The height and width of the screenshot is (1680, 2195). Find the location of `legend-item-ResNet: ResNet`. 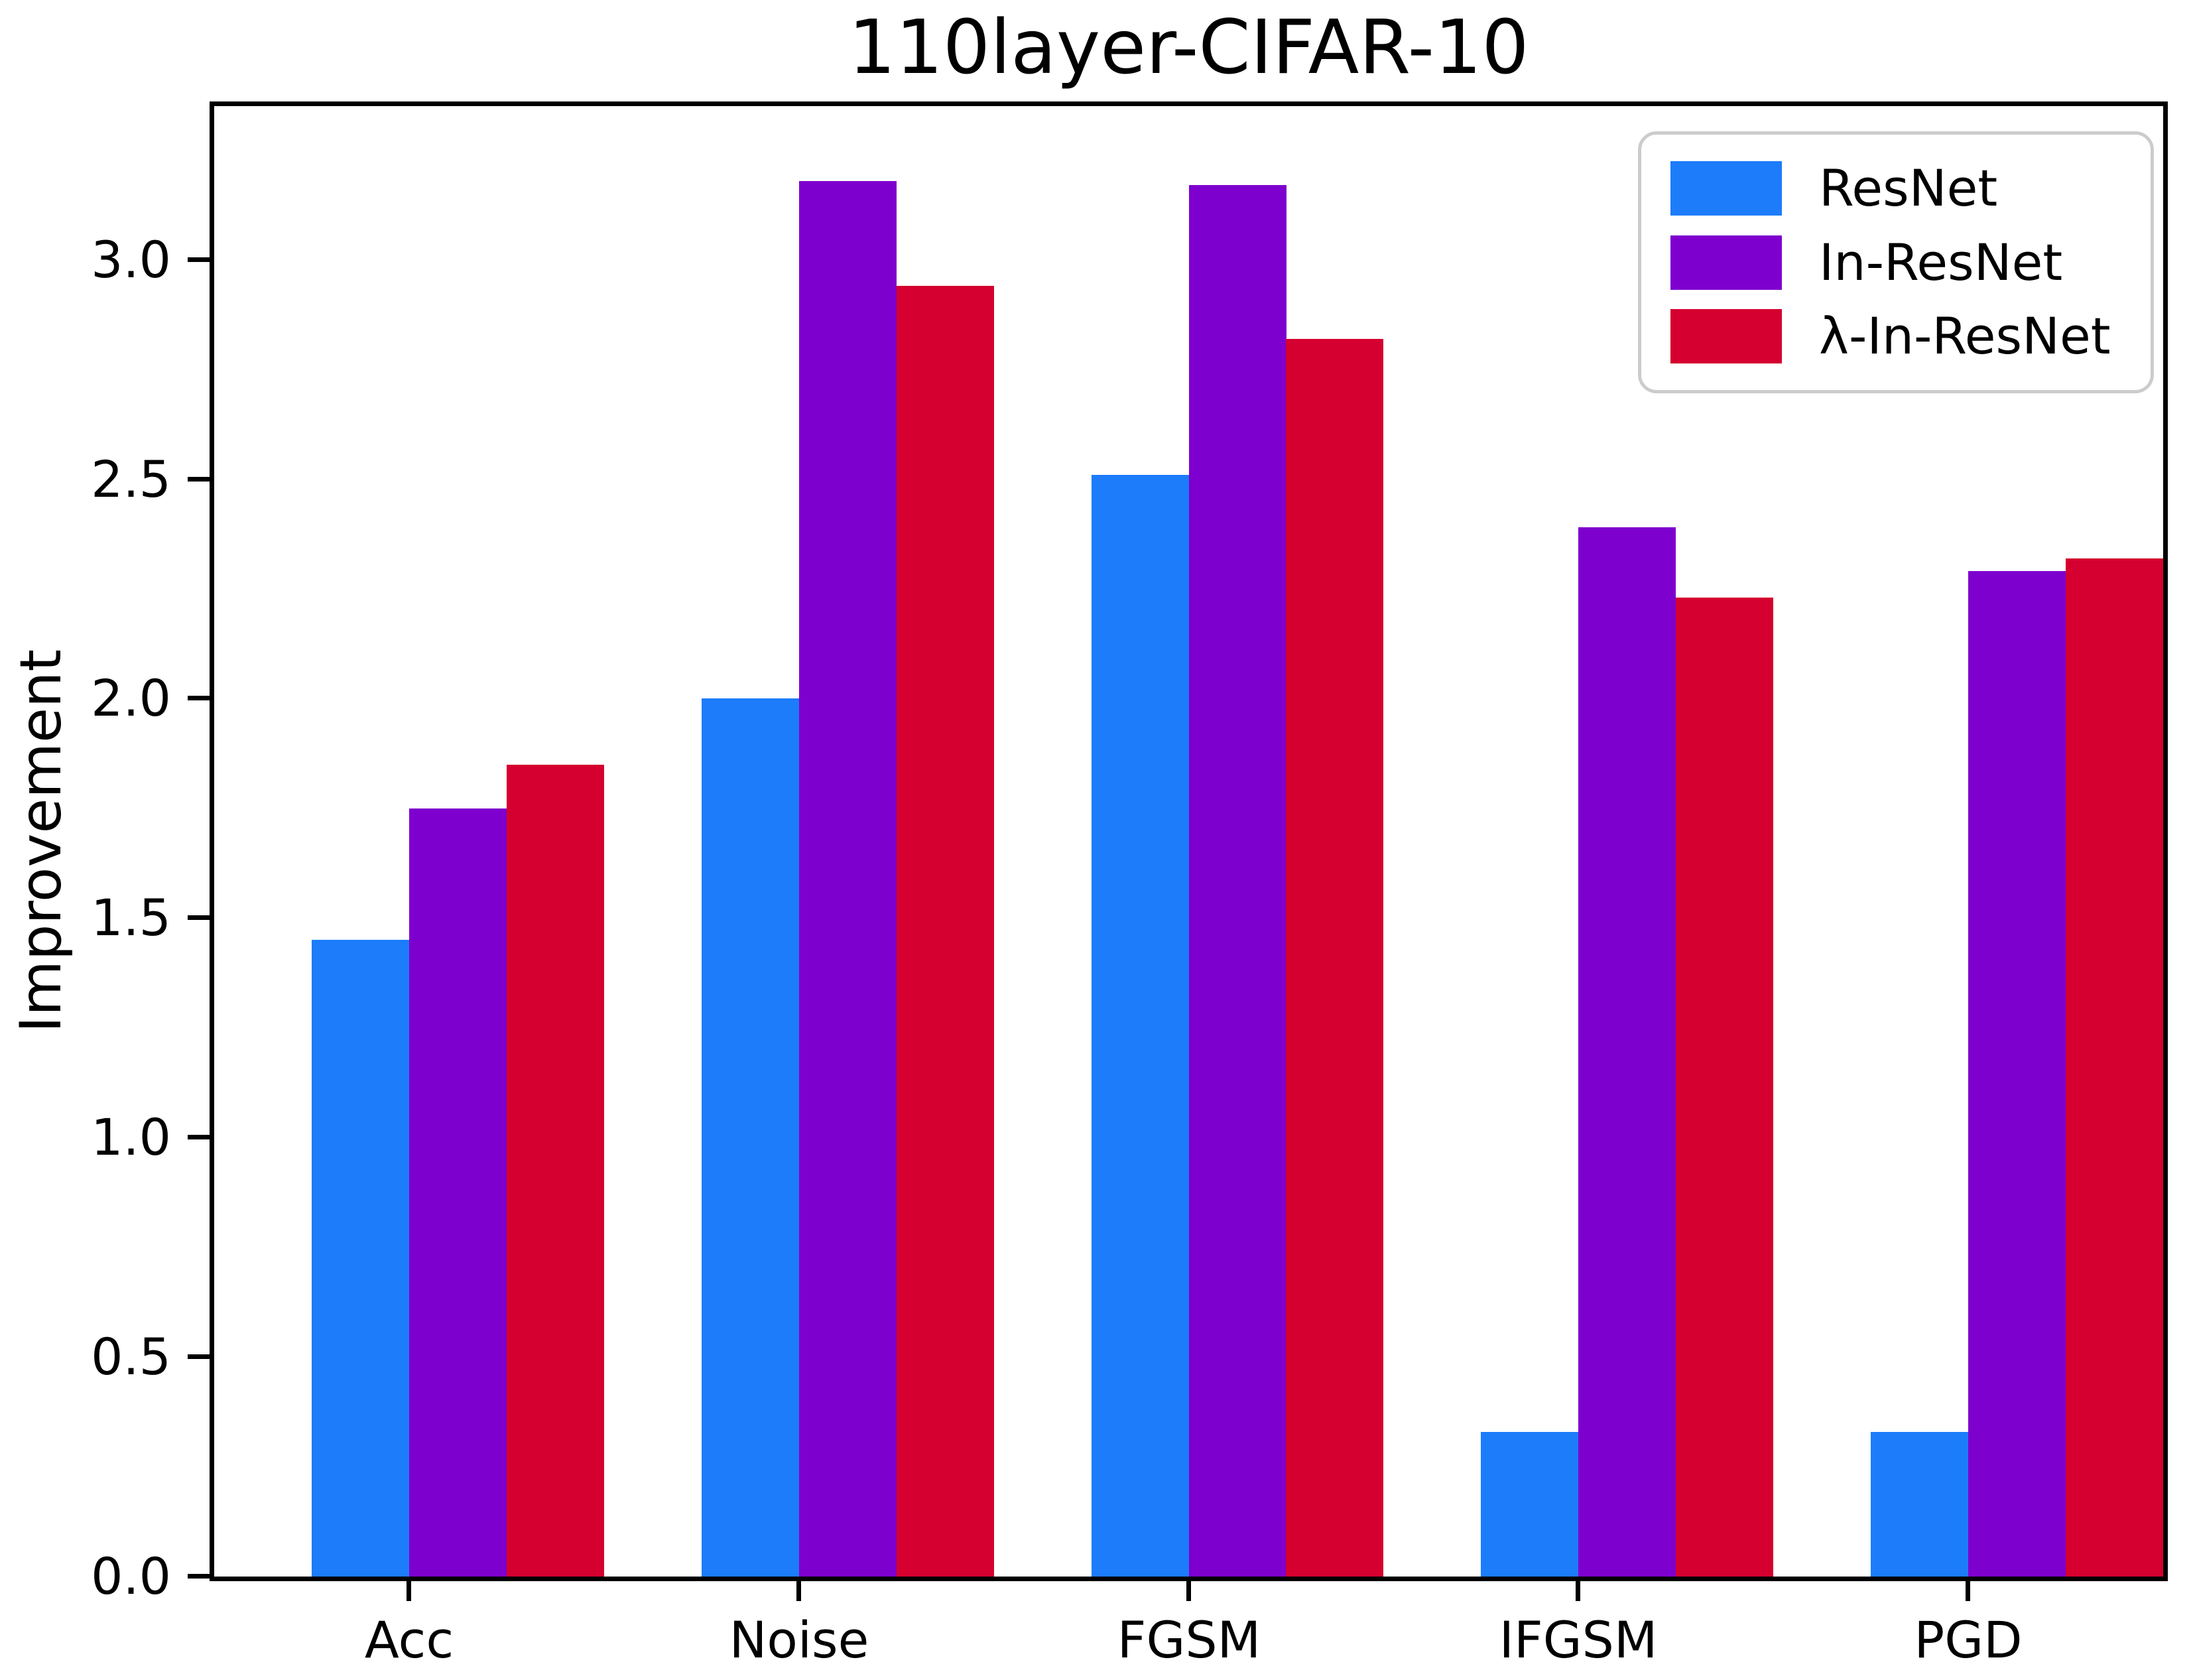

legend-item-ResNet: ResNet is located at coordinates (1896, 188).